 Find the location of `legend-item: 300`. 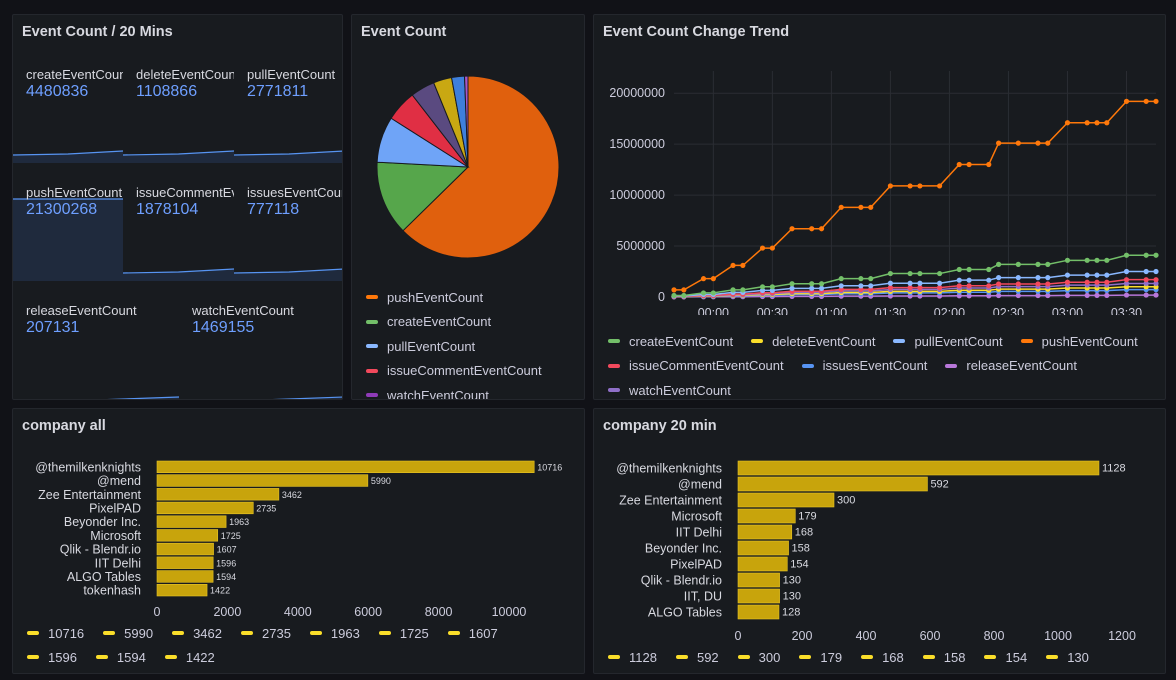

legend-item: 300 is located at coordinates (758, 657).